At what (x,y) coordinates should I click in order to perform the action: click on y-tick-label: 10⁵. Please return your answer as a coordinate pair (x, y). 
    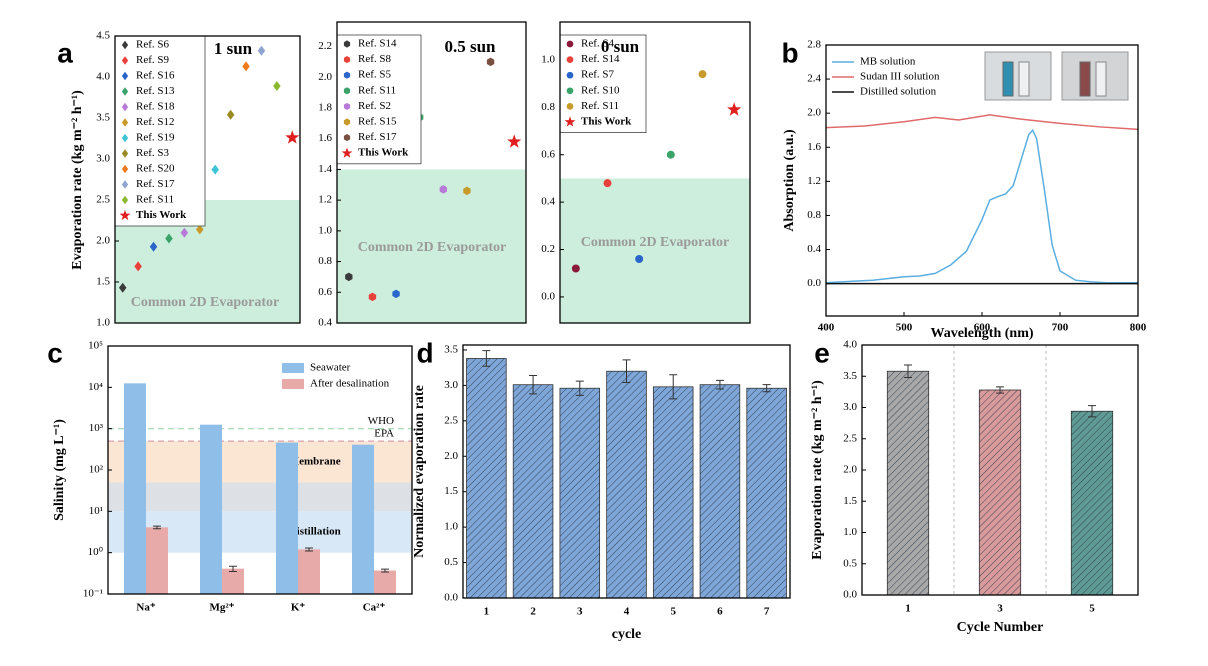
    Looking at the image, I should click on (95, 346).